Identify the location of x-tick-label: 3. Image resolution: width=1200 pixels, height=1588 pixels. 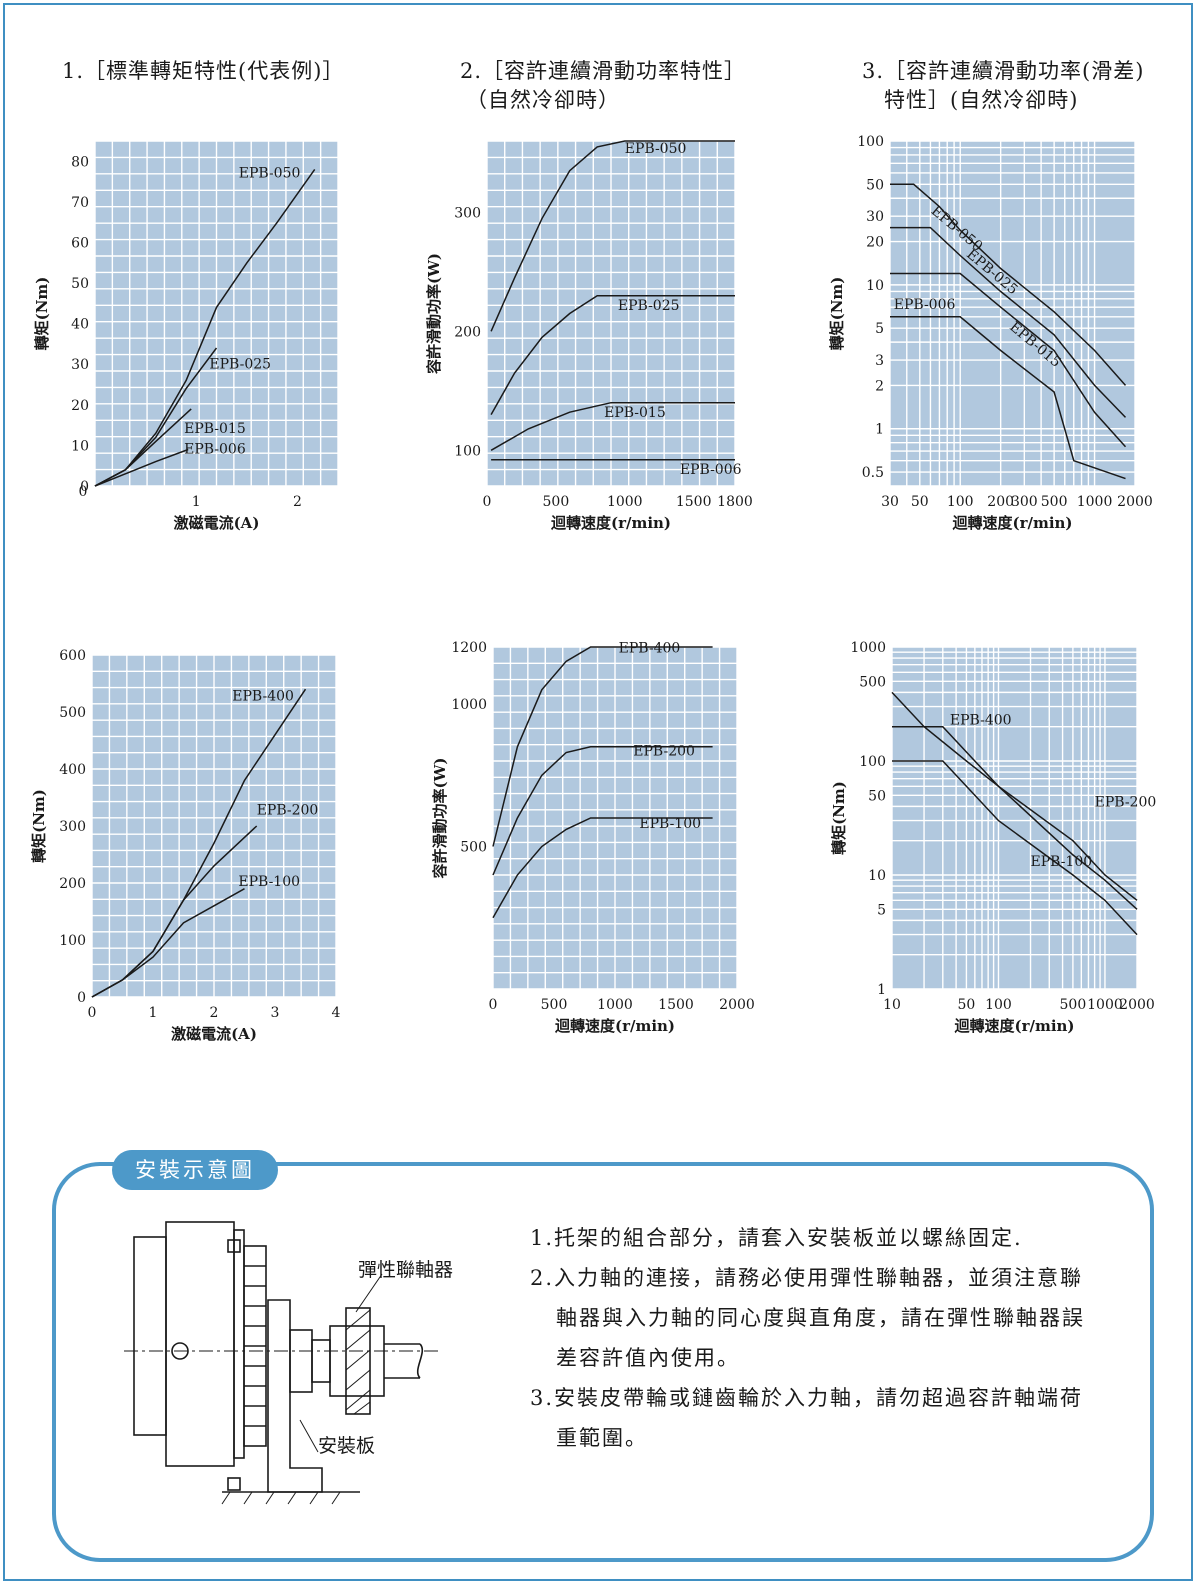
(275, 1013).